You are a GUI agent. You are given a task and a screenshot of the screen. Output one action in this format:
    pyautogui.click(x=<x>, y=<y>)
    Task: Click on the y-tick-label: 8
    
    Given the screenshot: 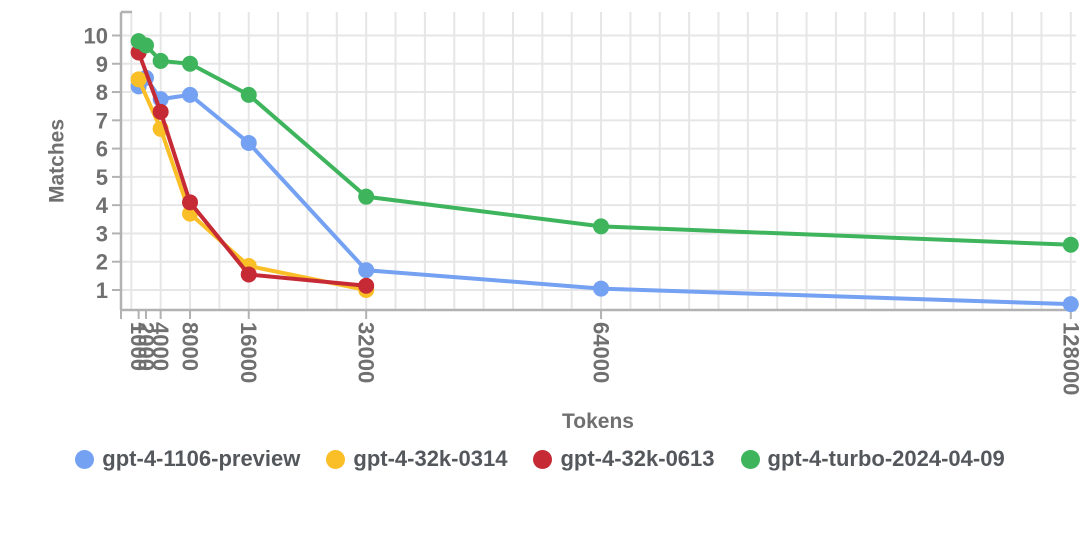 What is the action you would take?
    pyautogui.click(x=102, y=92)
    